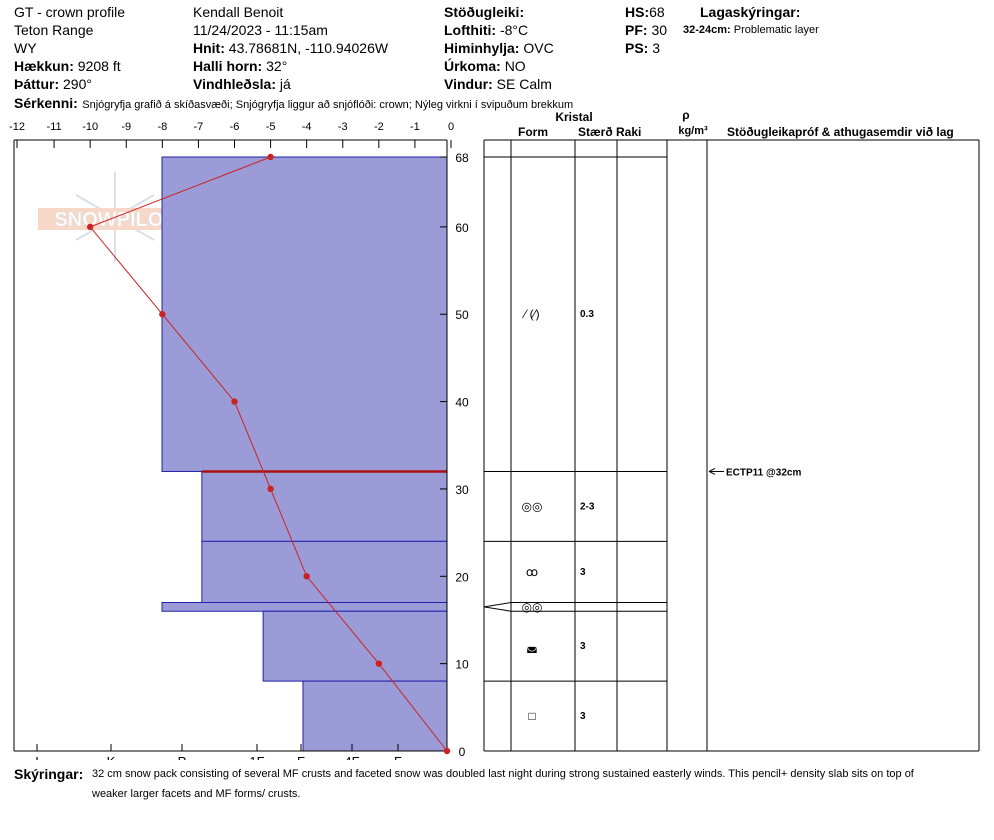 This screenshot has width=994, height=840. Describe the element at coordinates (111, 757) in the screenshot. I see `hardness-tick-label: K` at that location.